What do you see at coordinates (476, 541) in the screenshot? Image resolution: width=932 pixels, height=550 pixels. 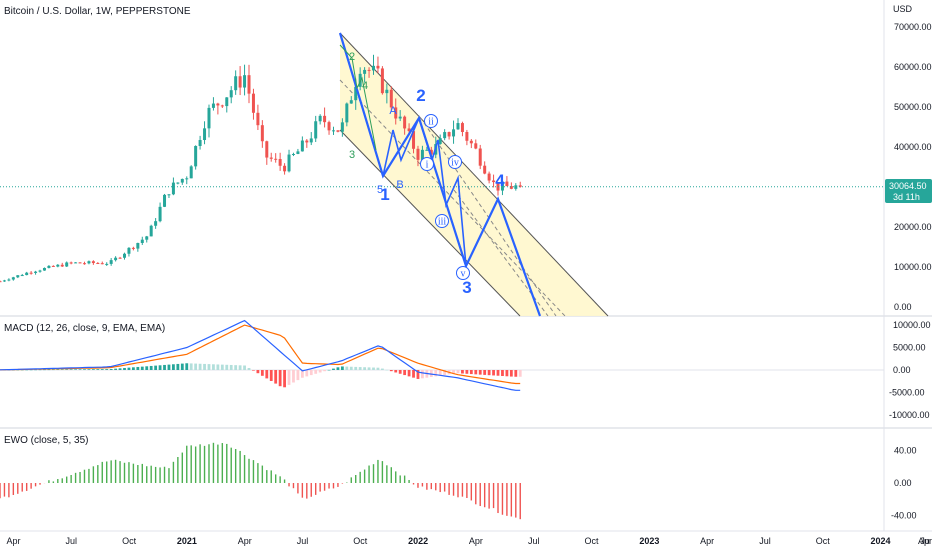 I see `time-tick-label: Apr` at bounding box center [476, 541].